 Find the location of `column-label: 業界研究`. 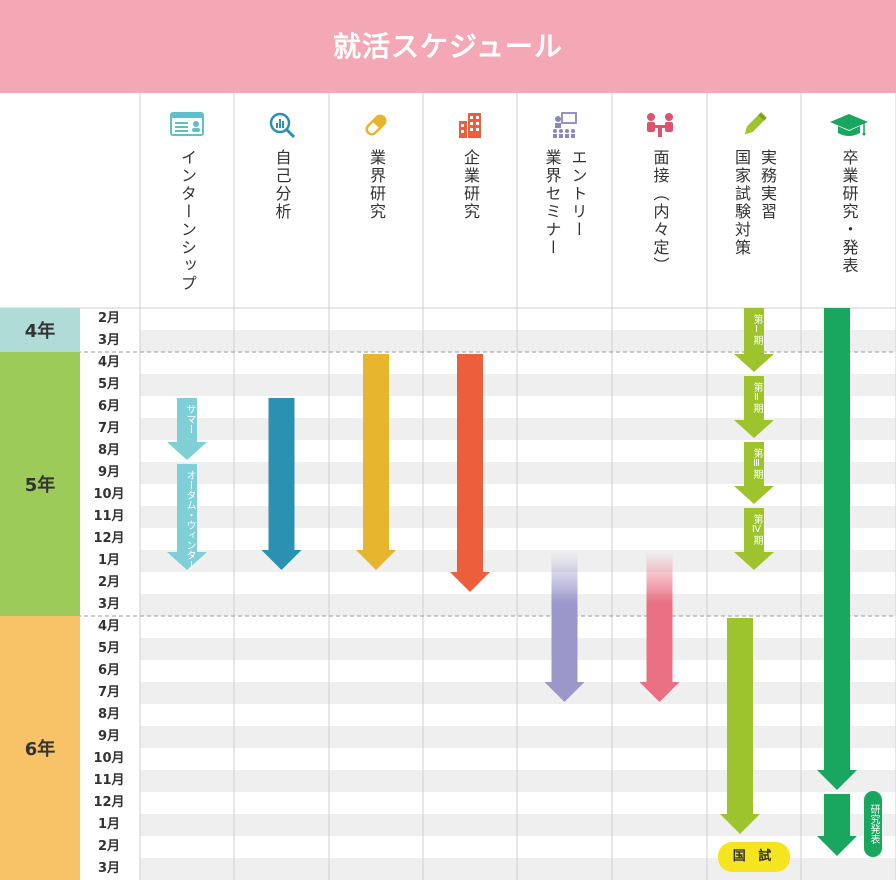

column-label: 業界研究 is located at coordinates (376, 185).